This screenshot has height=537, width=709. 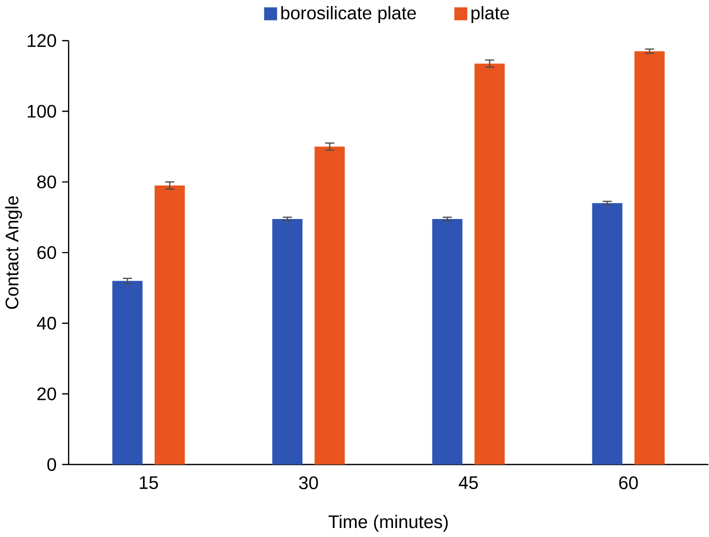 I want to click on y-axis-title: Contact Angle, so click(x=13, y=252).